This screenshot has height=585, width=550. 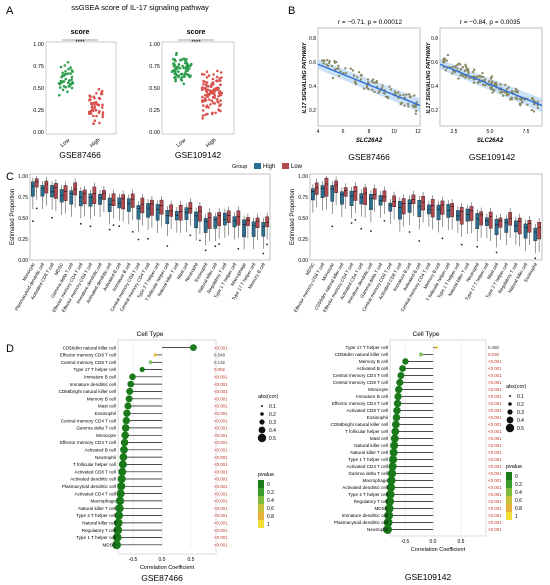 What do you see at coordinates (80, 155) in the screenshot?
I see `dataset-label: GSE87466` at bounding box center [80, 155].